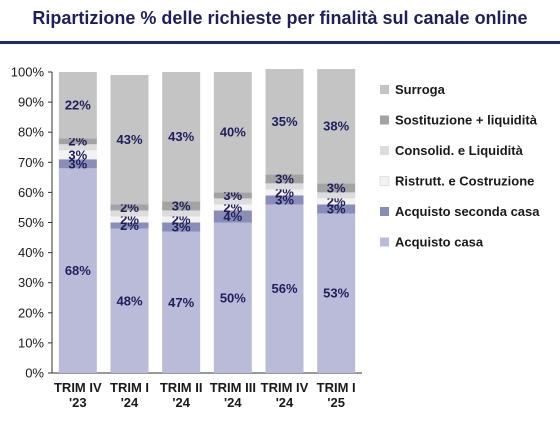 The image size is (560, 424). Describe the element at coordinates (181, 387) in the screenshot. I see `x-tick-label: TRIM II` at that location.